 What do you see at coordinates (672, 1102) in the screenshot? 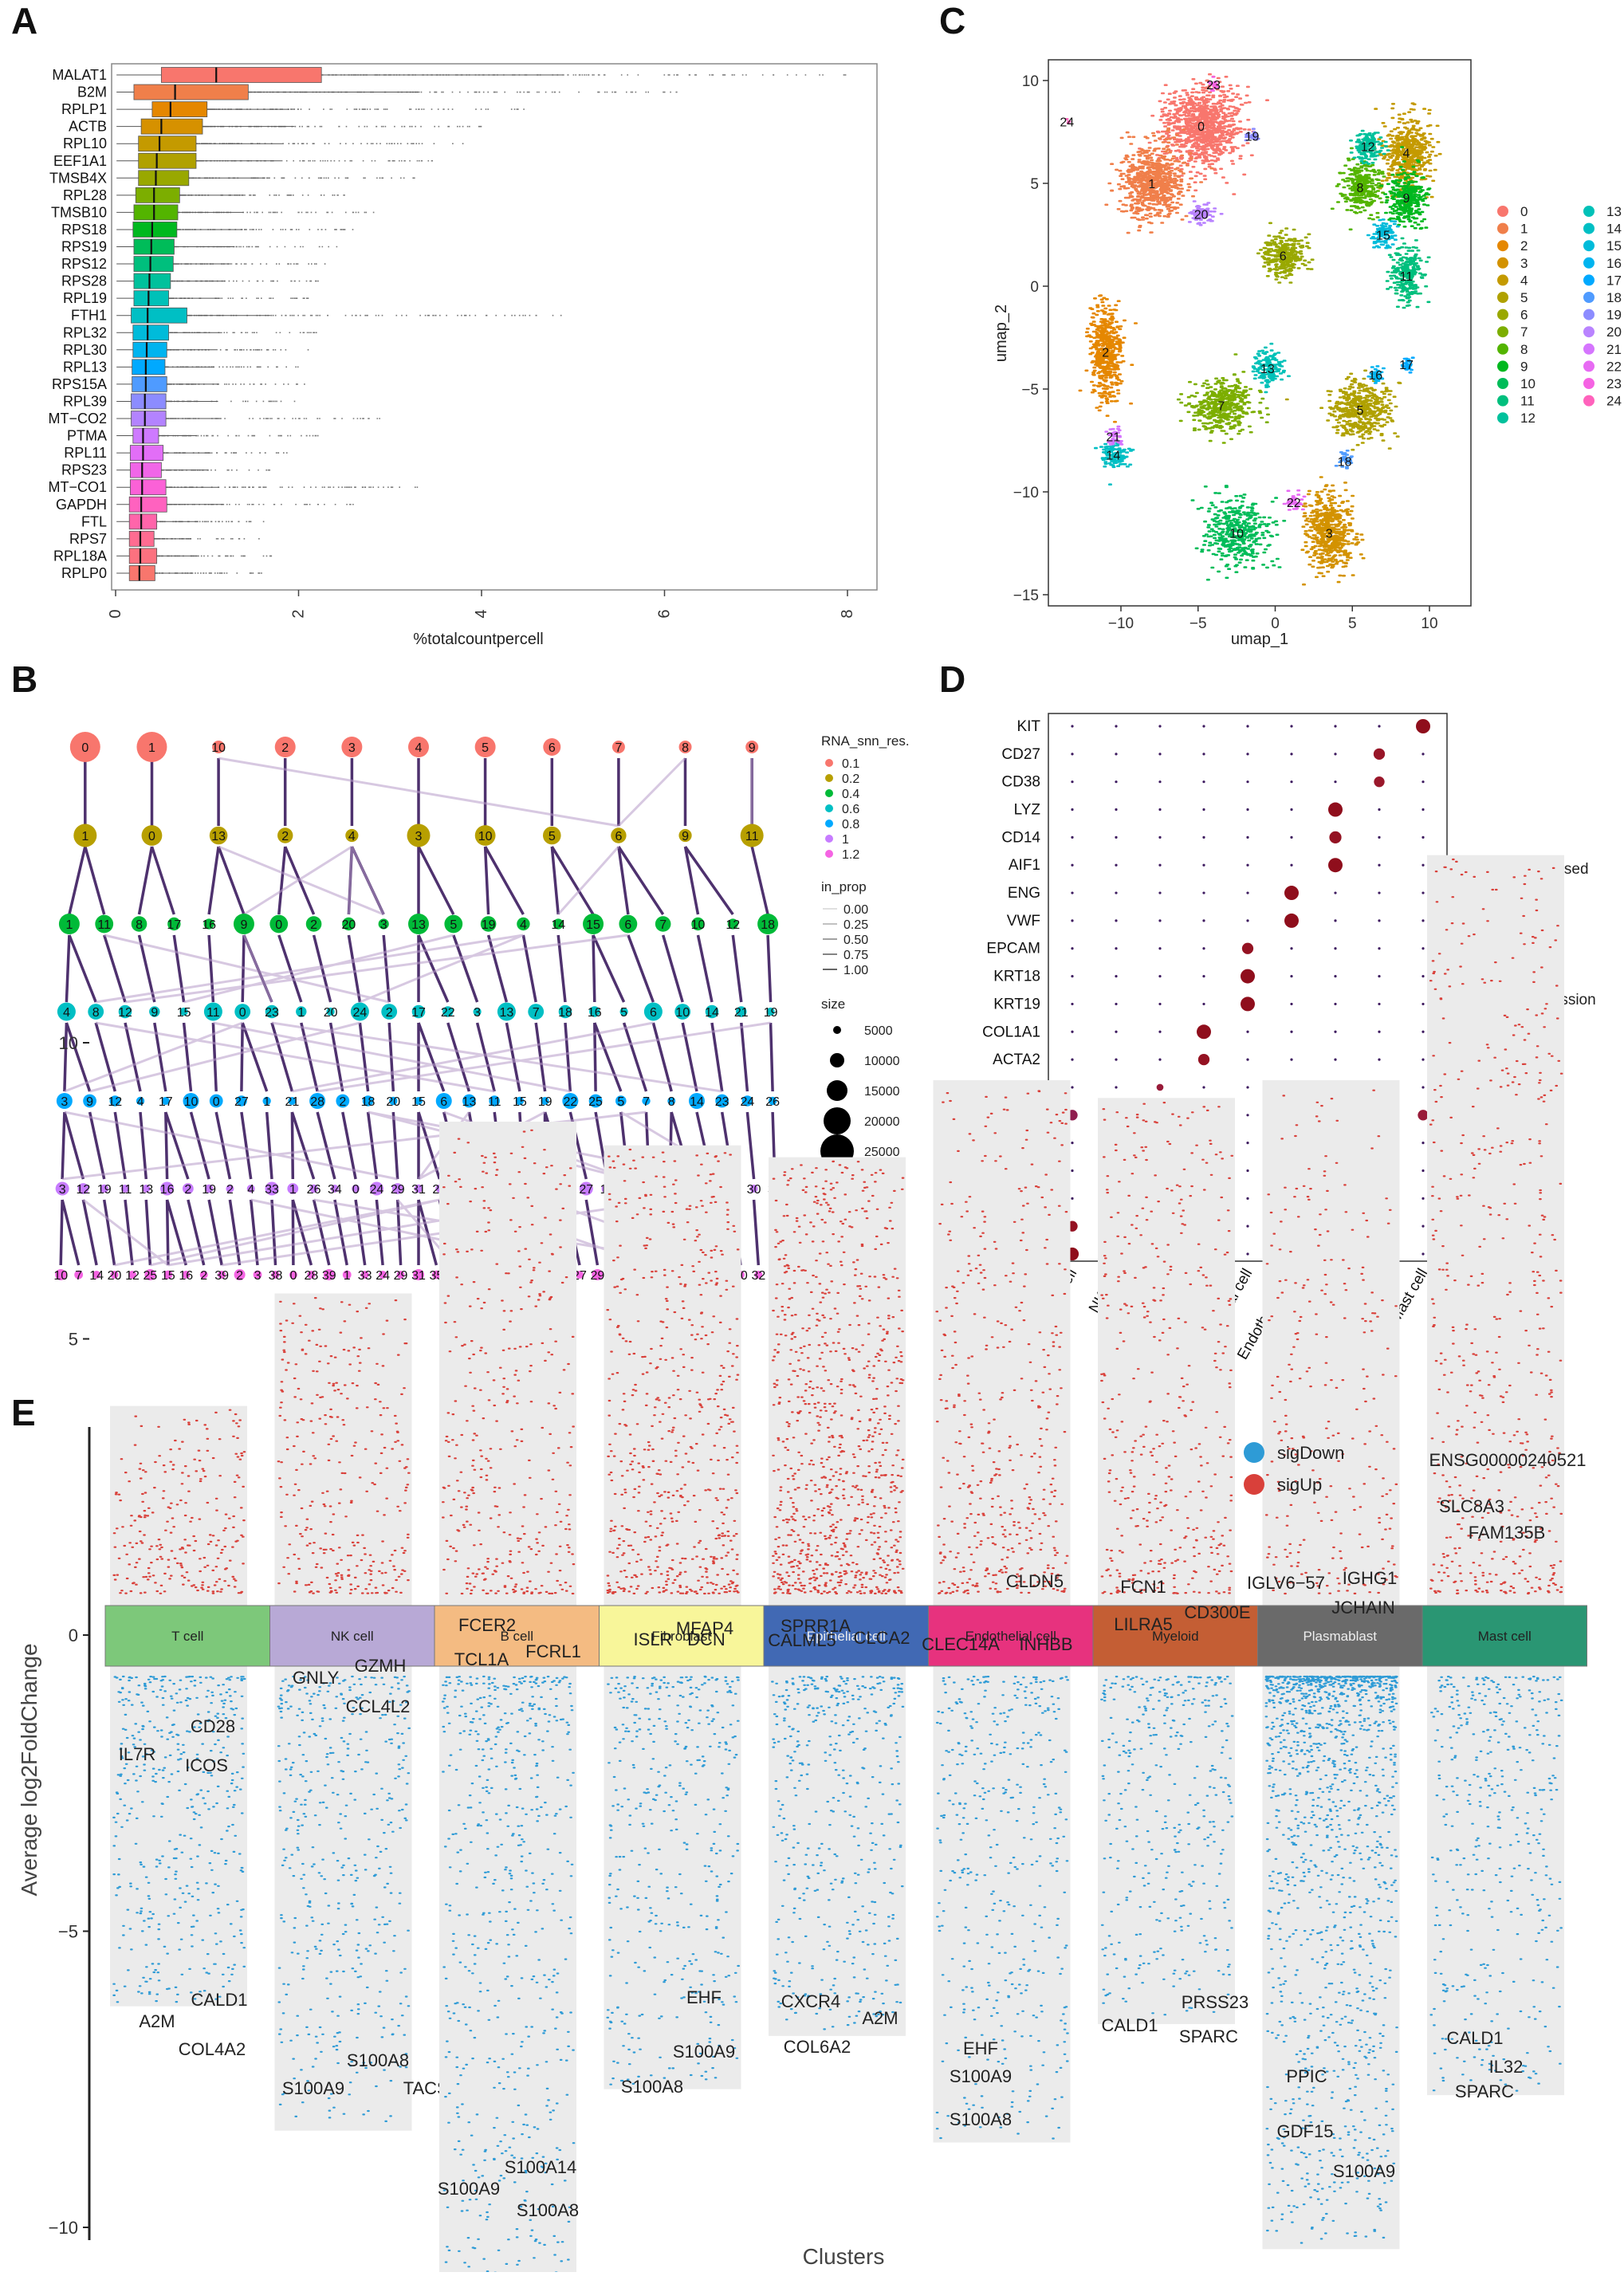
I see `node-label: 8` at bounding box center [672, 1102].